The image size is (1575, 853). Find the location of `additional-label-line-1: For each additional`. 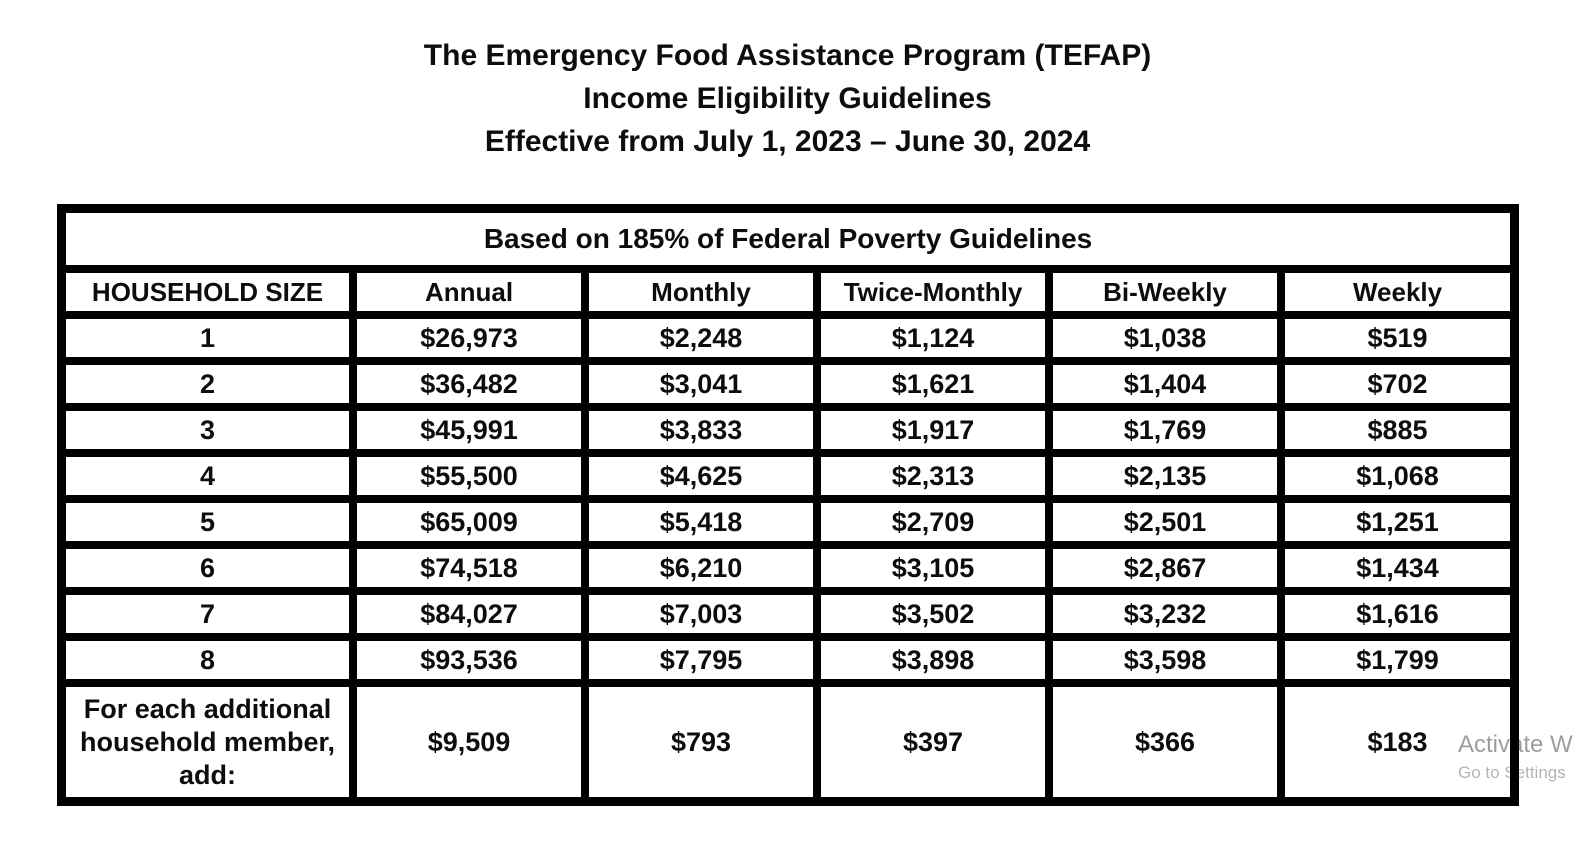

additional-label-line-1: For each additional is located at coordinates (207, 708).